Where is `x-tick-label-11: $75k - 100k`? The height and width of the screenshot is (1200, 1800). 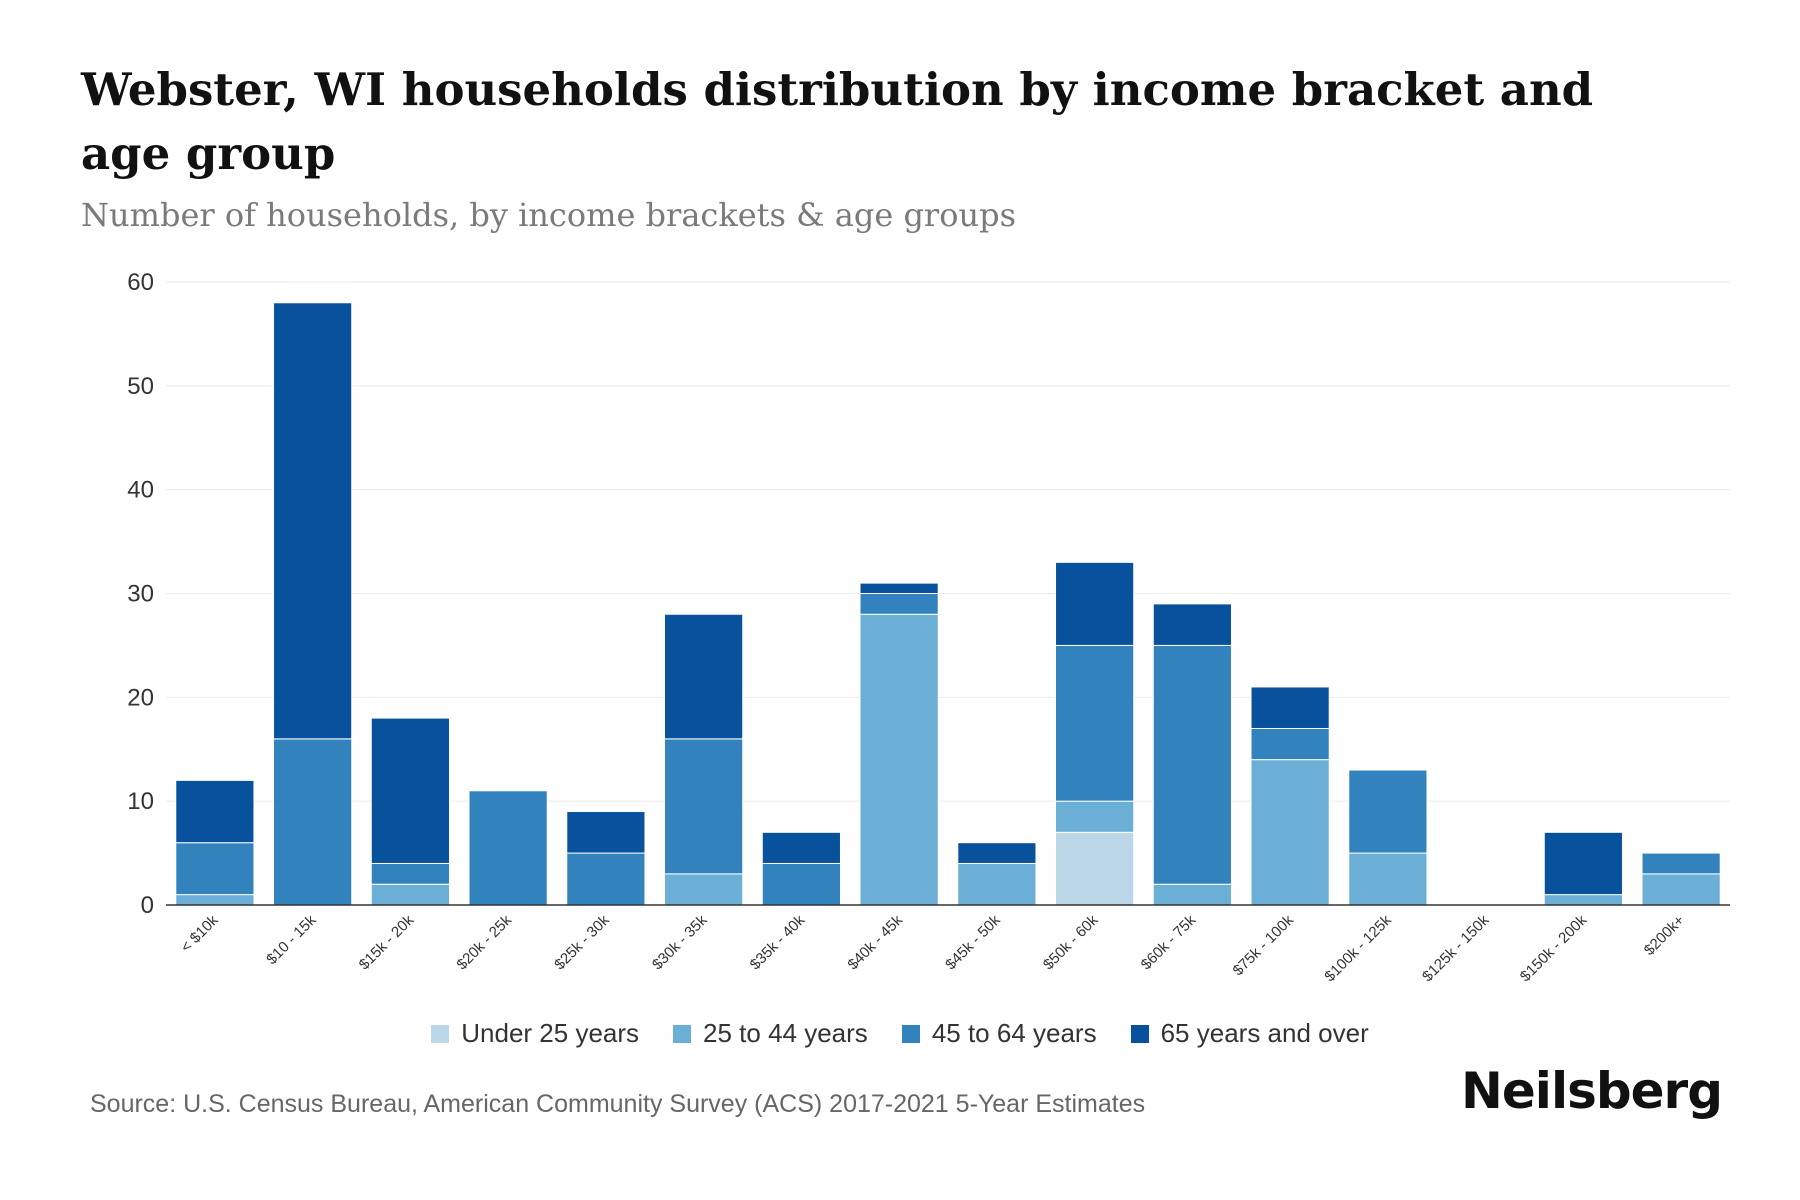
x-tick-label-11: $75k - 100k is located at coordinates (1264, 945).